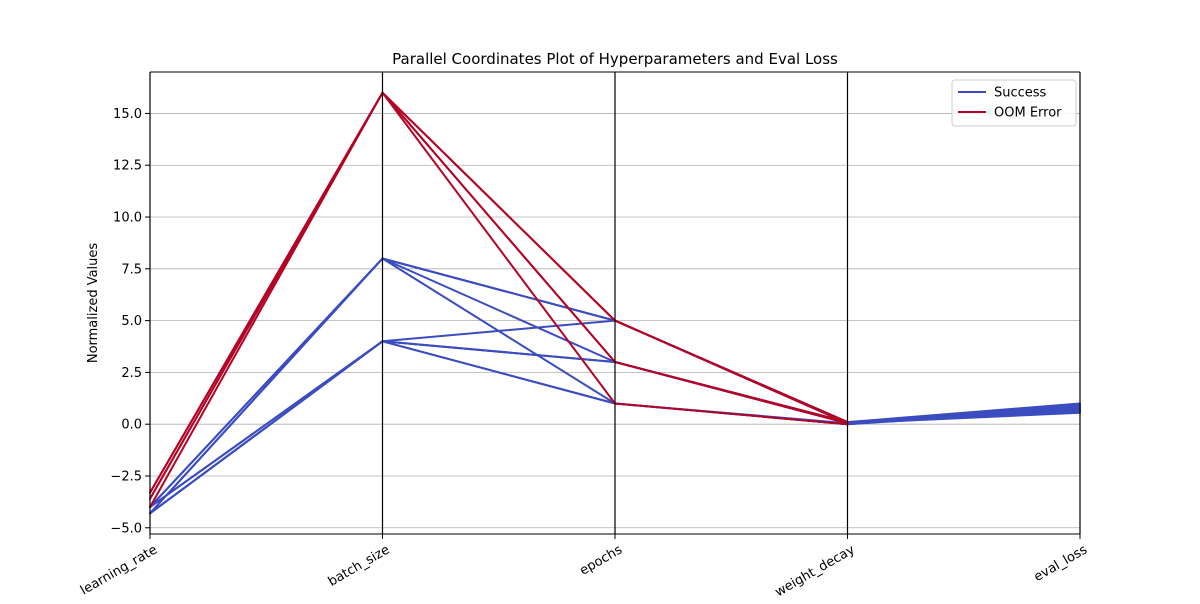 The width and height of the screenshot is (1200, 604). Describe the element at coordinates (1020, 93) in the screenshot. I see `legend-label: Success` at that location.